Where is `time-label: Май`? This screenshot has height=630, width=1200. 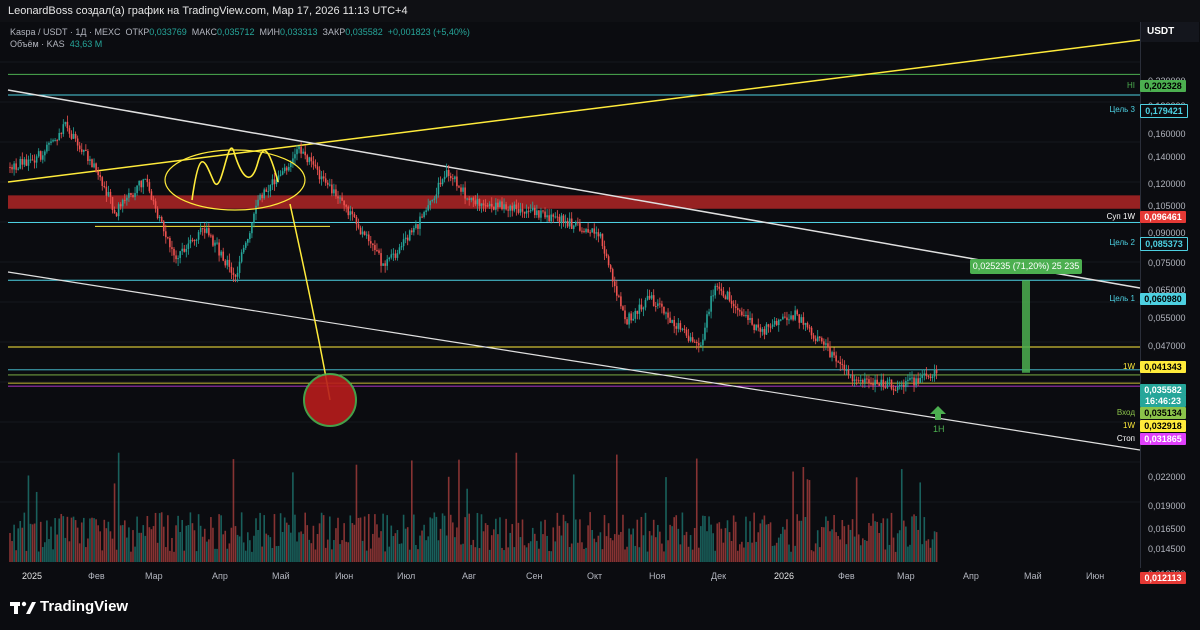
time-label: Май is located at coordinates (1033, 576).